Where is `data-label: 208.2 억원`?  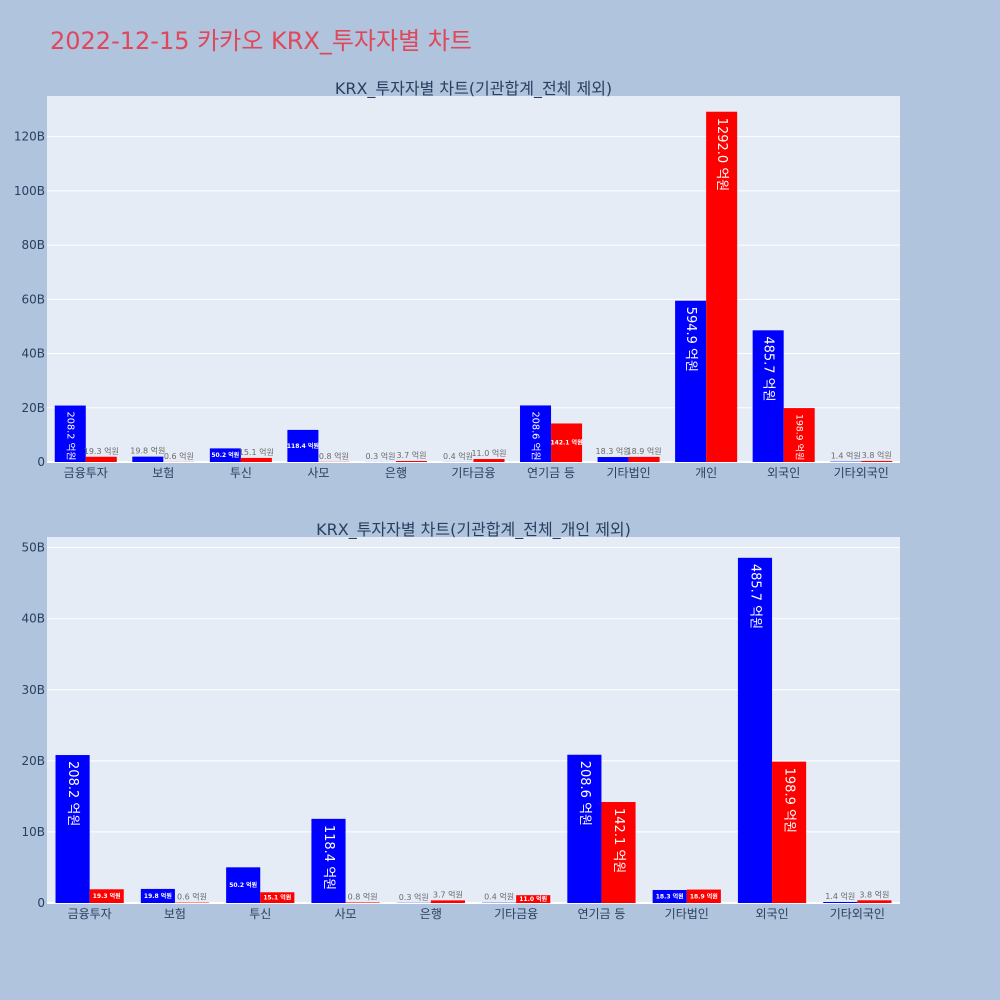 data-label: 208.2 억원 is located at coordinates (70, 436).